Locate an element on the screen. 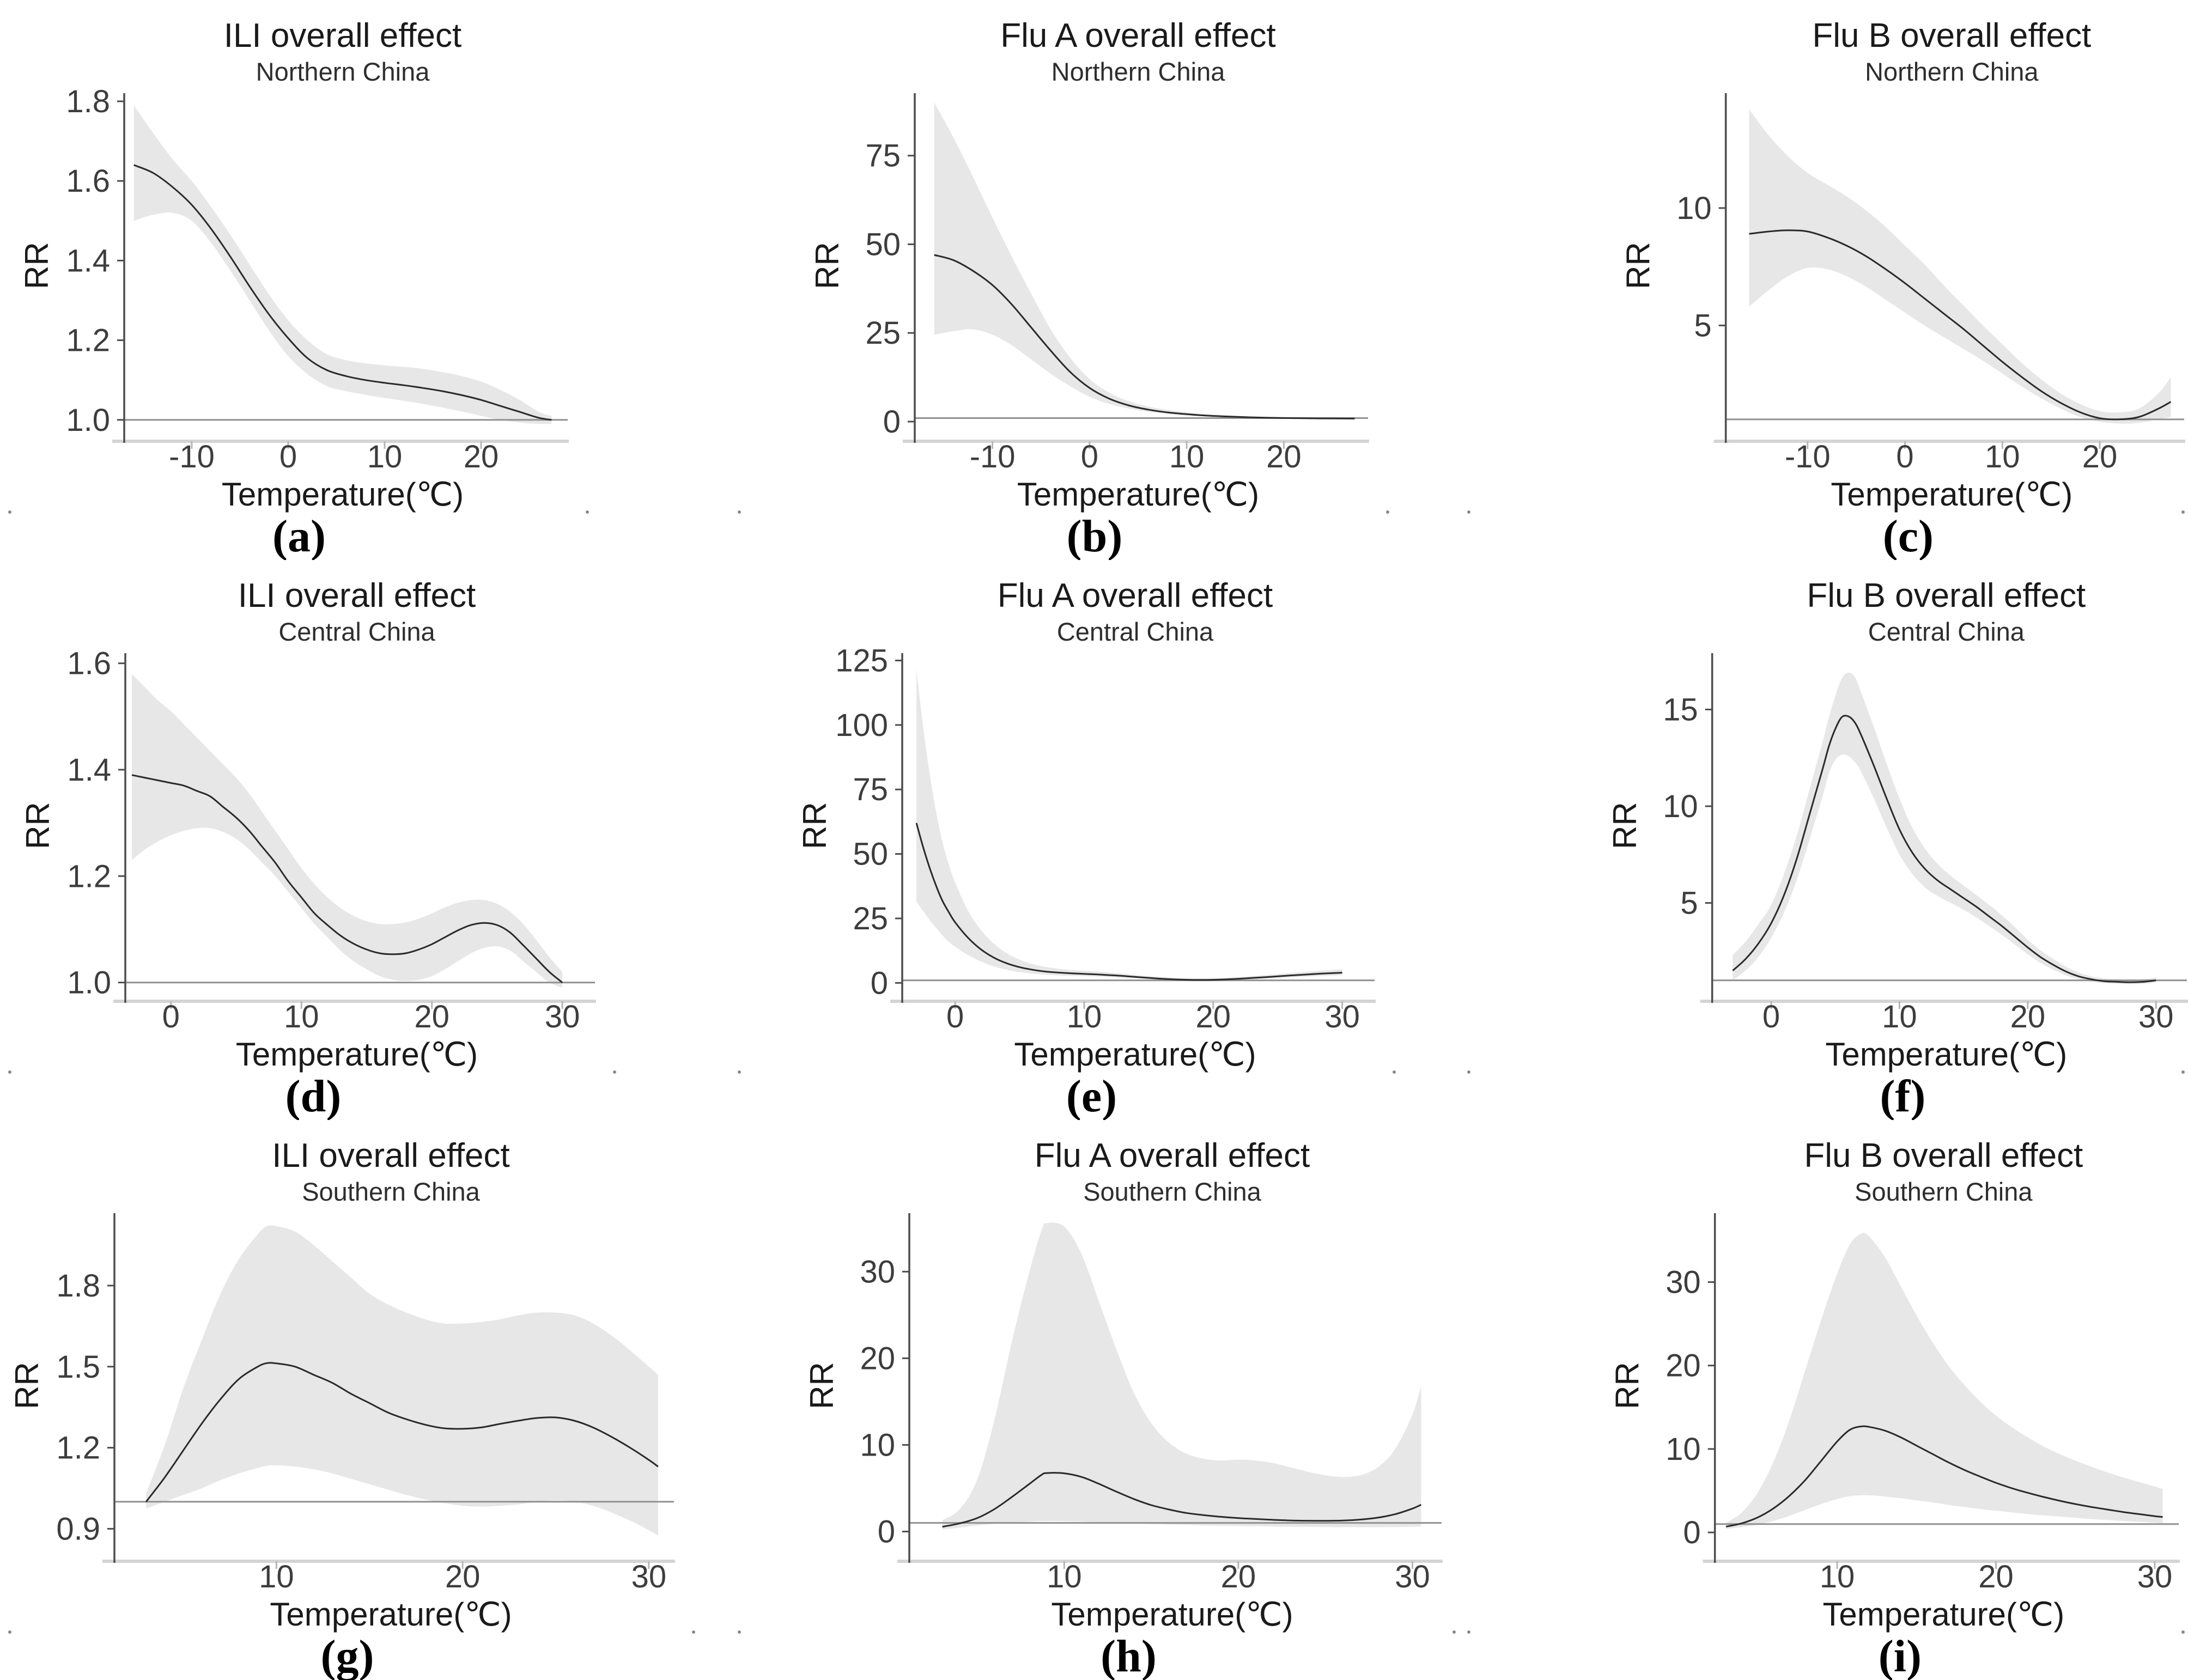  panel-title: Flu B overall effect is located at coordinates (1951, 35).